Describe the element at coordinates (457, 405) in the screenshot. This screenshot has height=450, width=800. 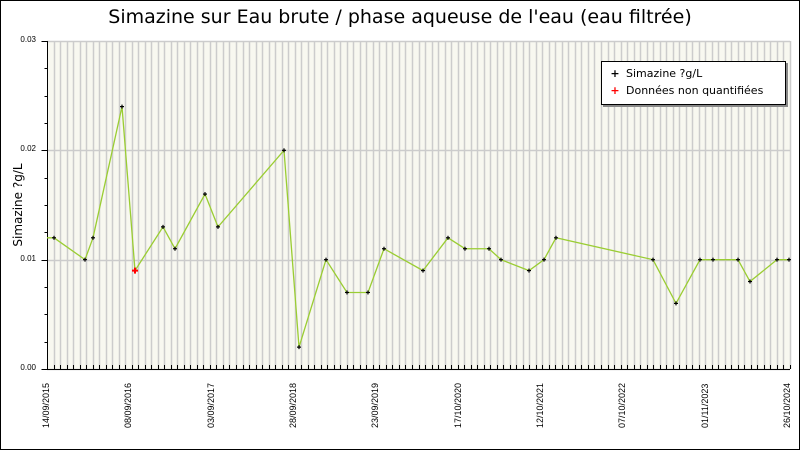
I see `x-tick-label: 17/10/2020` at that location.